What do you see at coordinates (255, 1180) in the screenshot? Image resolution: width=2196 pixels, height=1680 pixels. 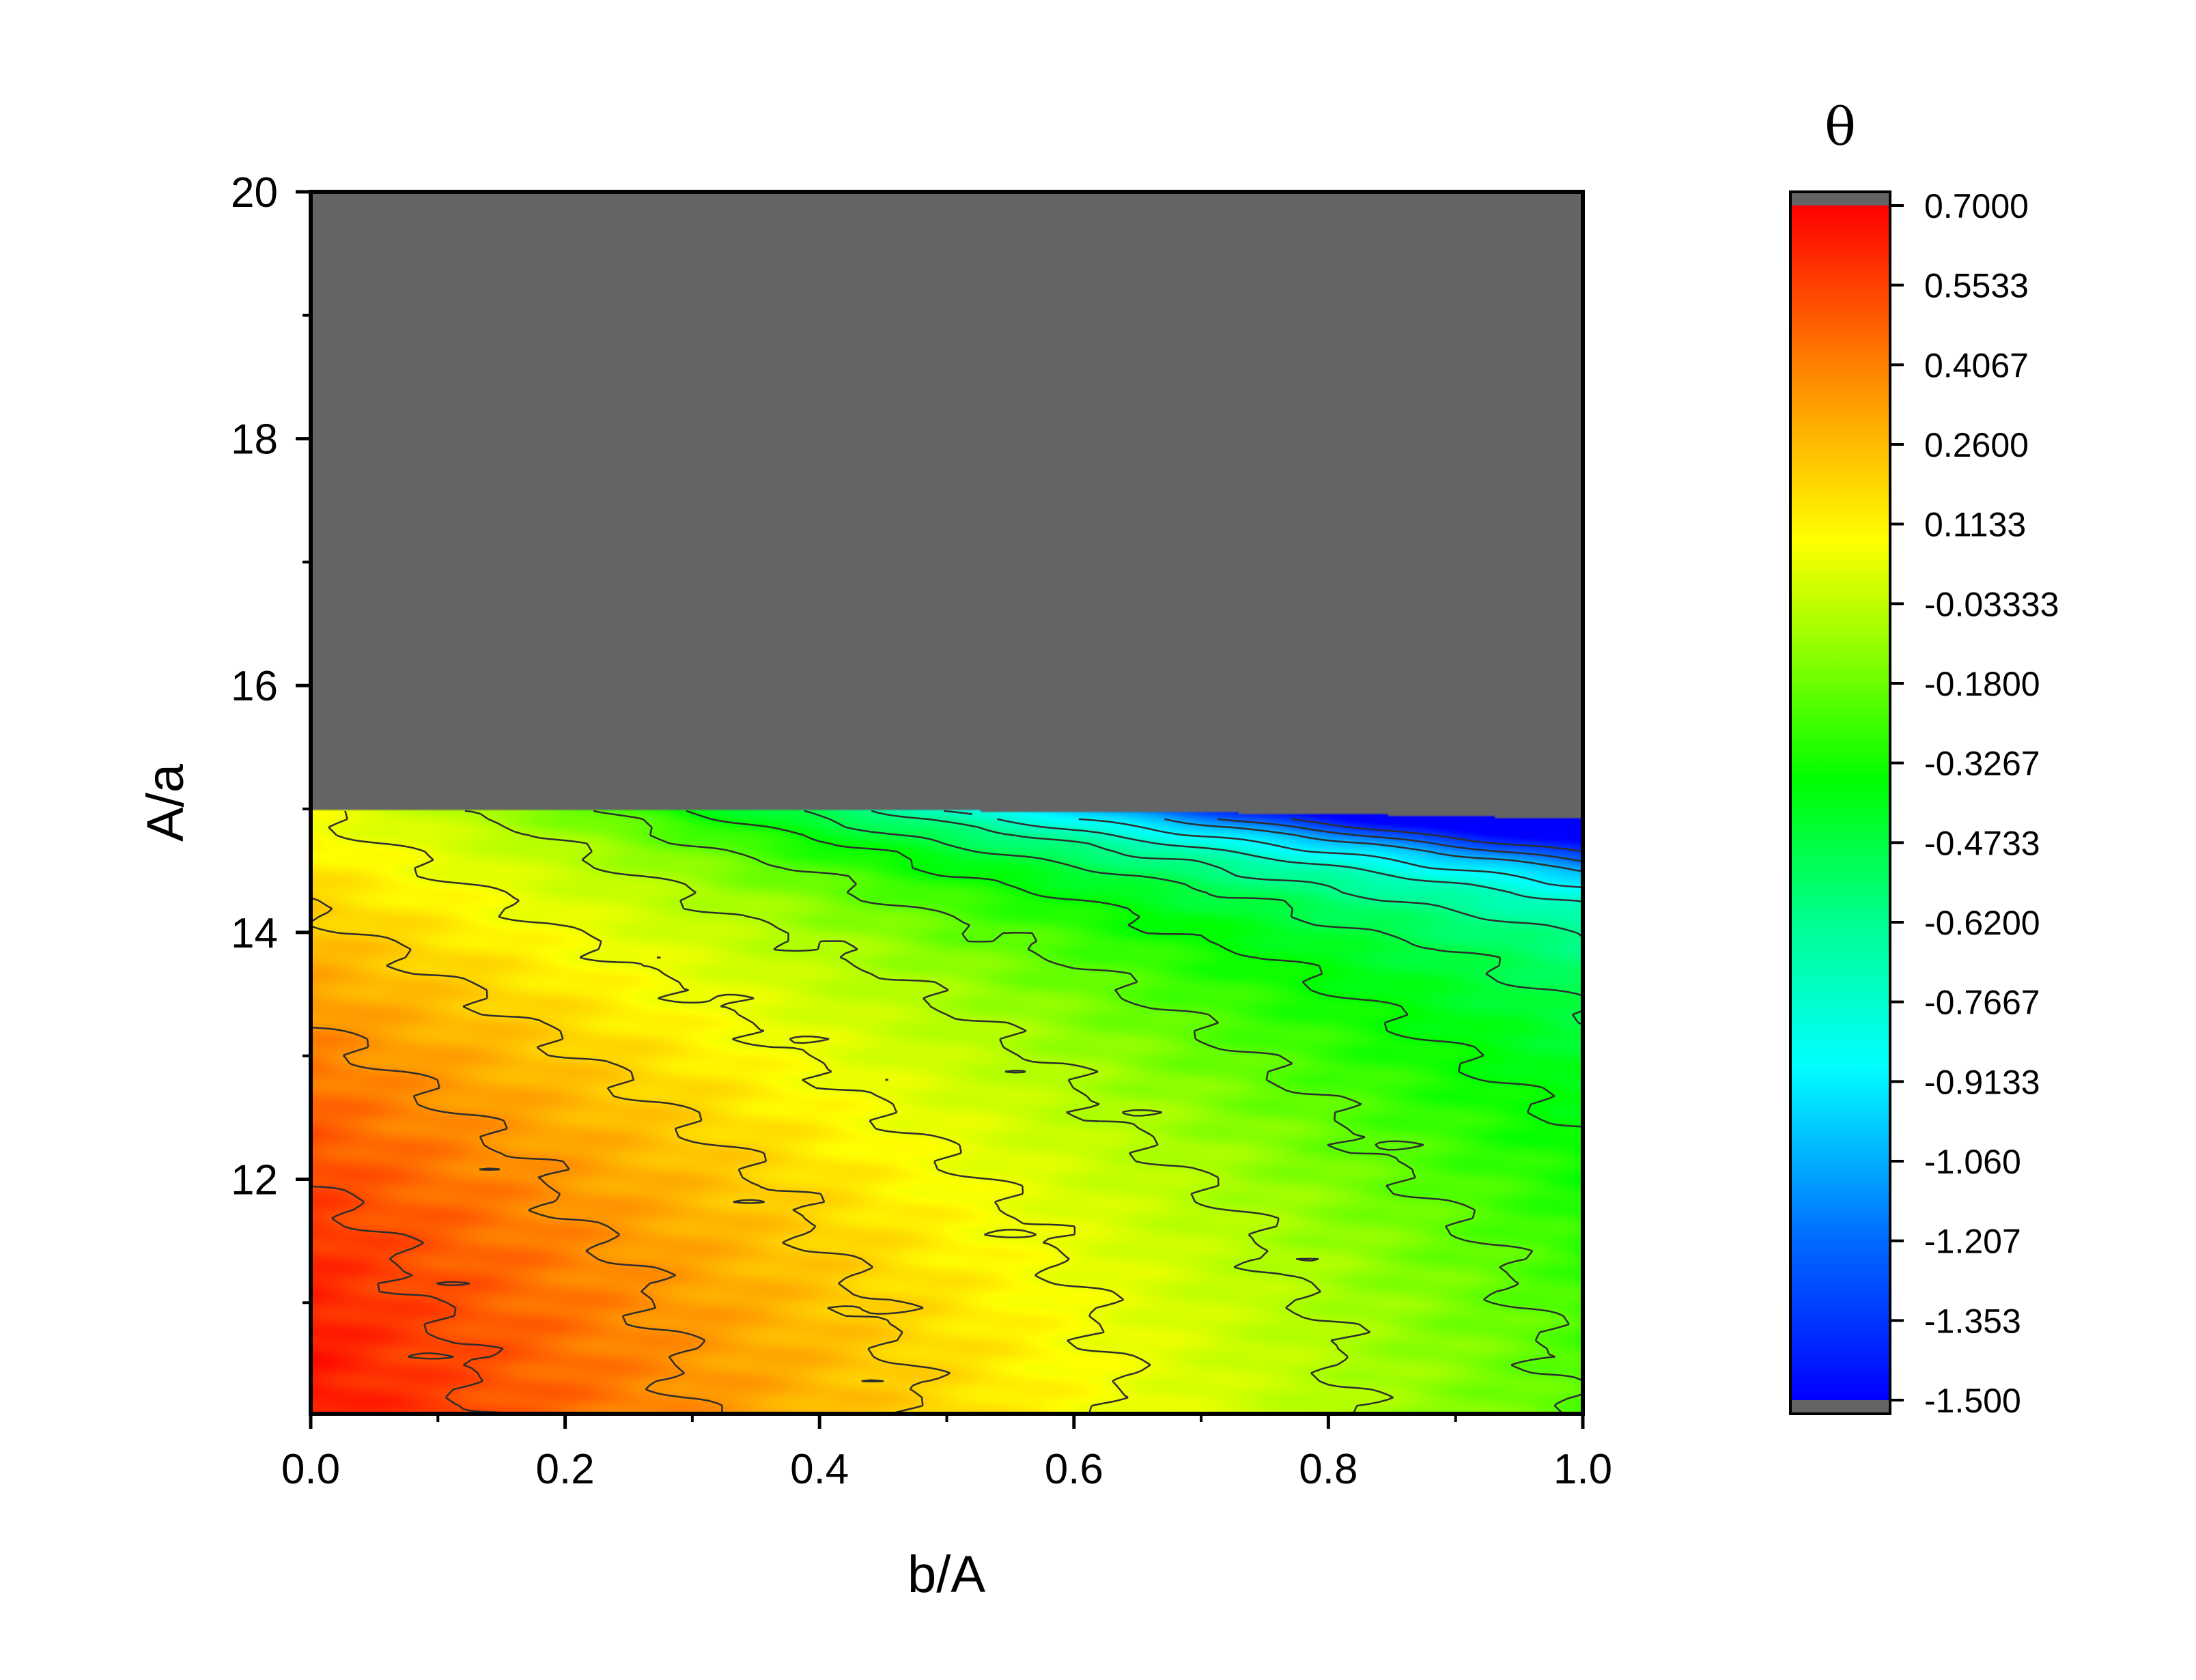 I see `y-tick-label: 12` at bounding box center [255, 1180].